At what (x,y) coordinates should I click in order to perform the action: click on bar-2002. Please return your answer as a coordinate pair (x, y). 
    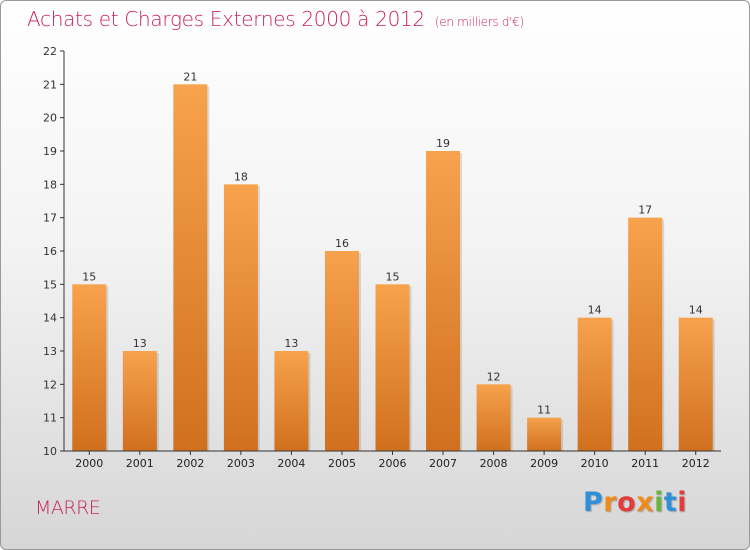
    Looking at the image, I should click on (190, 267).